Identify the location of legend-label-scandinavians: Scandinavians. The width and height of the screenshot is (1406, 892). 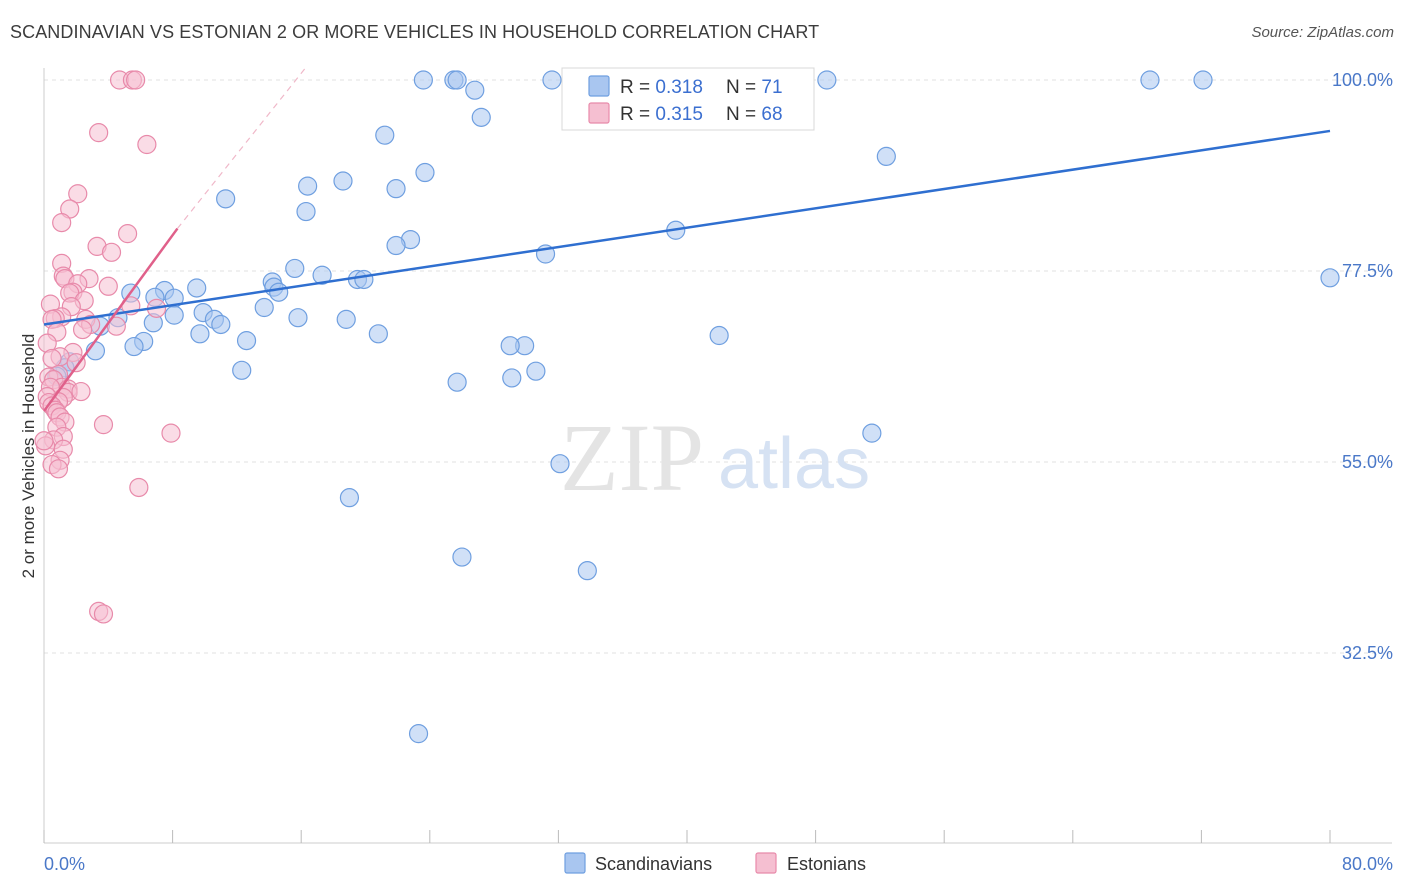
(653, 864).